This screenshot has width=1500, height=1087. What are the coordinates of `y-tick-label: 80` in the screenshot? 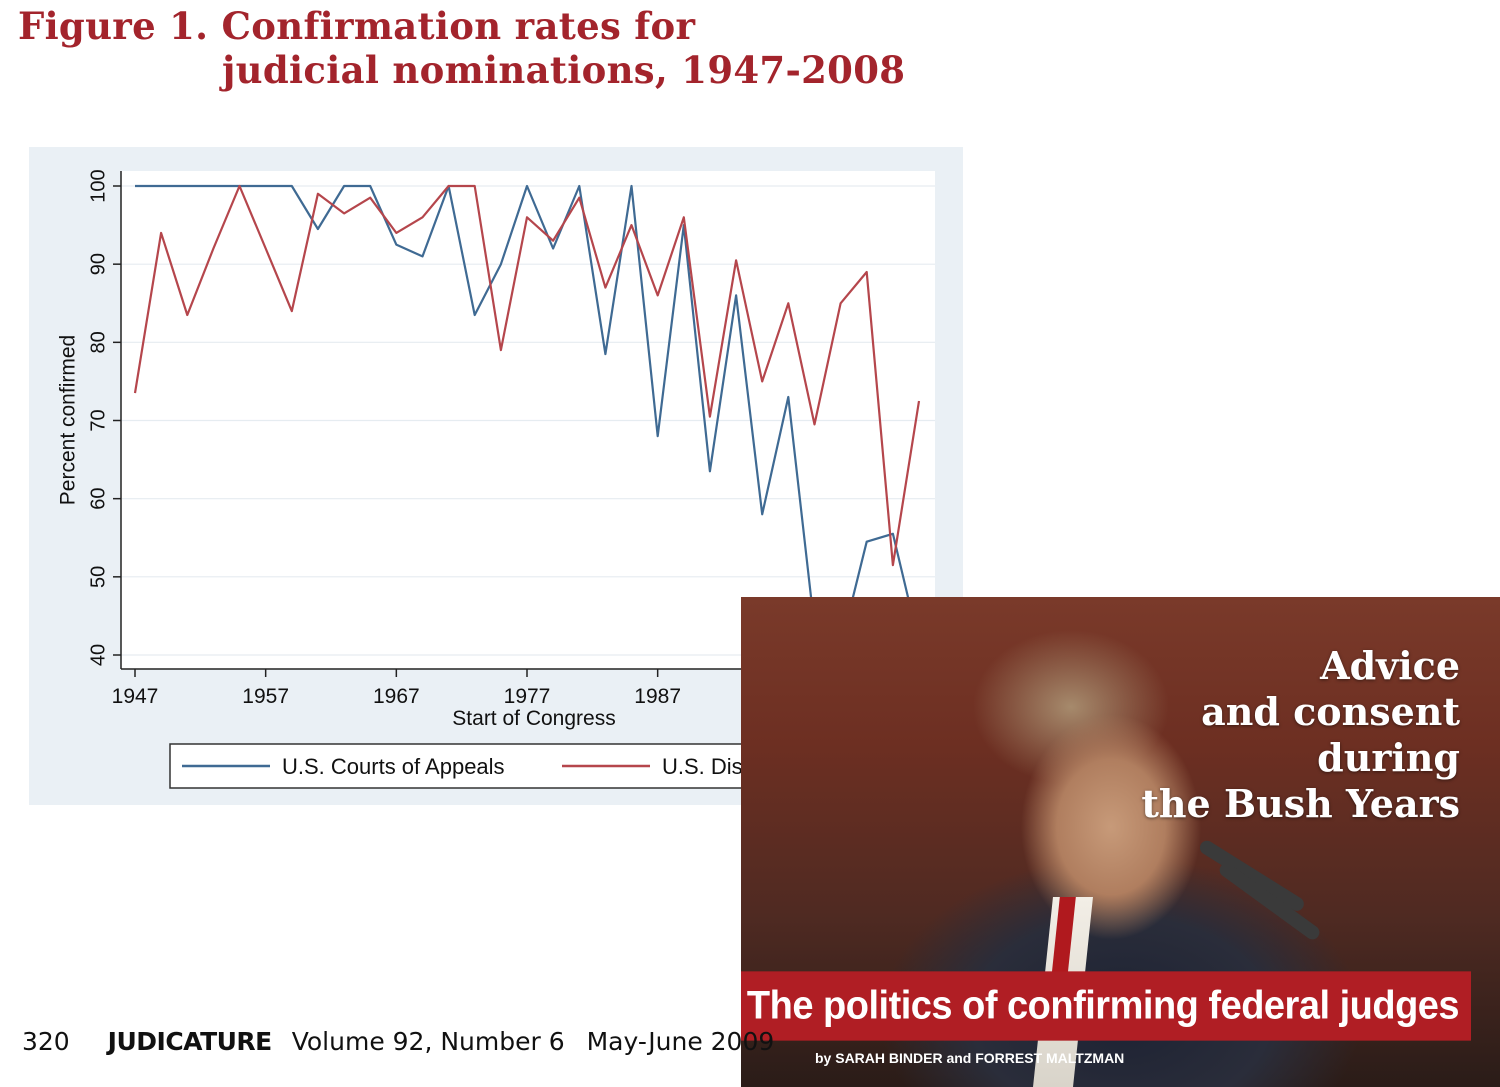 It's located at (98, 342).